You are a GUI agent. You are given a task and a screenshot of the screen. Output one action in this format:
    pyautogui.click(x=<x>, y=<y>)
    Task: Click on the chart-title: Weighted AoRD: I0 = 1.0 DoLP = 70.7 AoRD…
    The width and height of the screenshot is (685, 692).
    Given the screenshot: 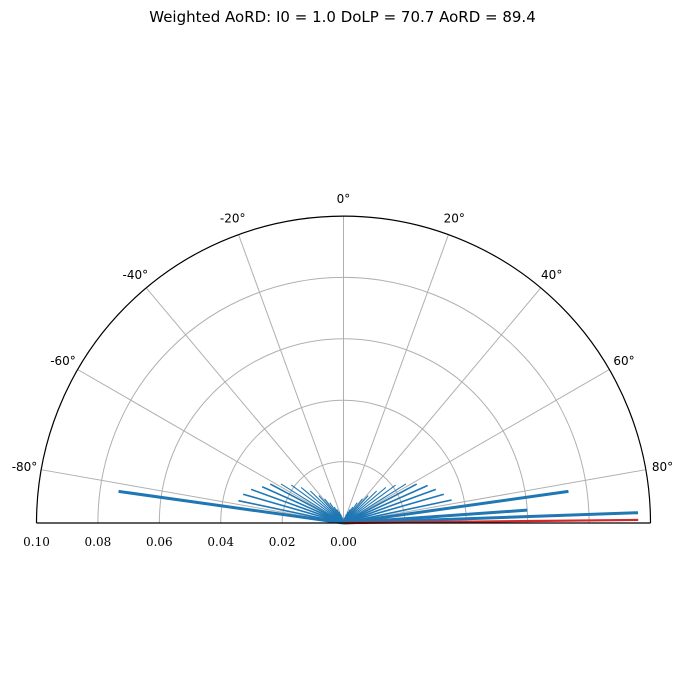 What is the action you would take?
    pyautogui.click(x=342, y=17)
    